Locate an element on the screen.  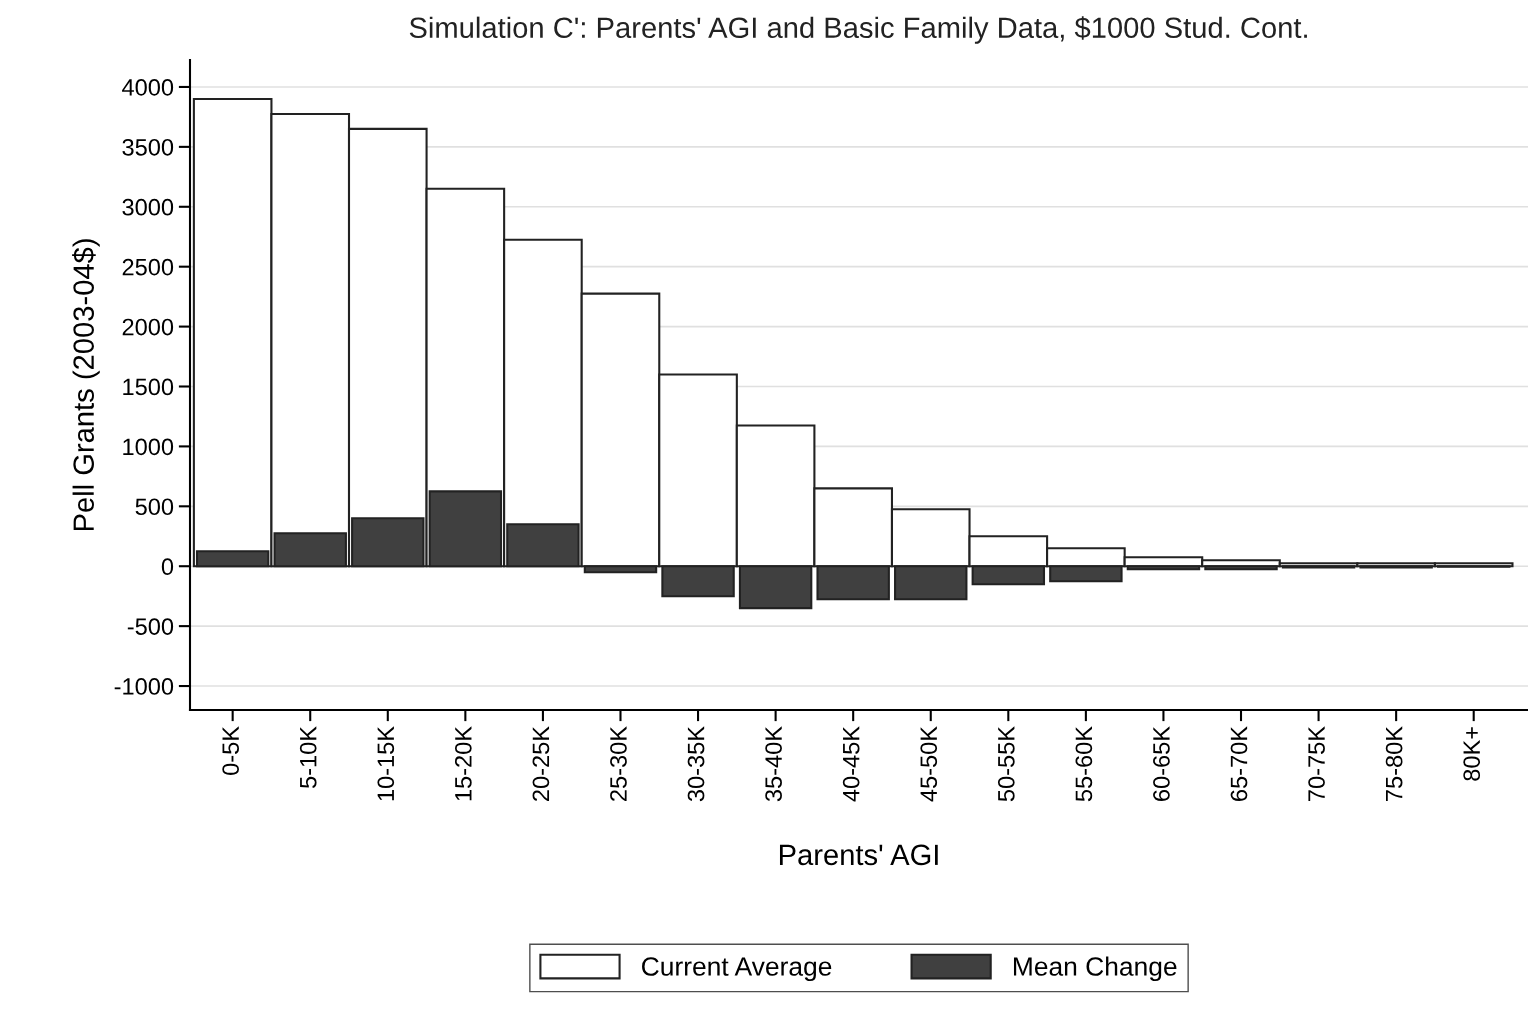
x-tick-label: 25-30K is located at coordinates (618, 763).